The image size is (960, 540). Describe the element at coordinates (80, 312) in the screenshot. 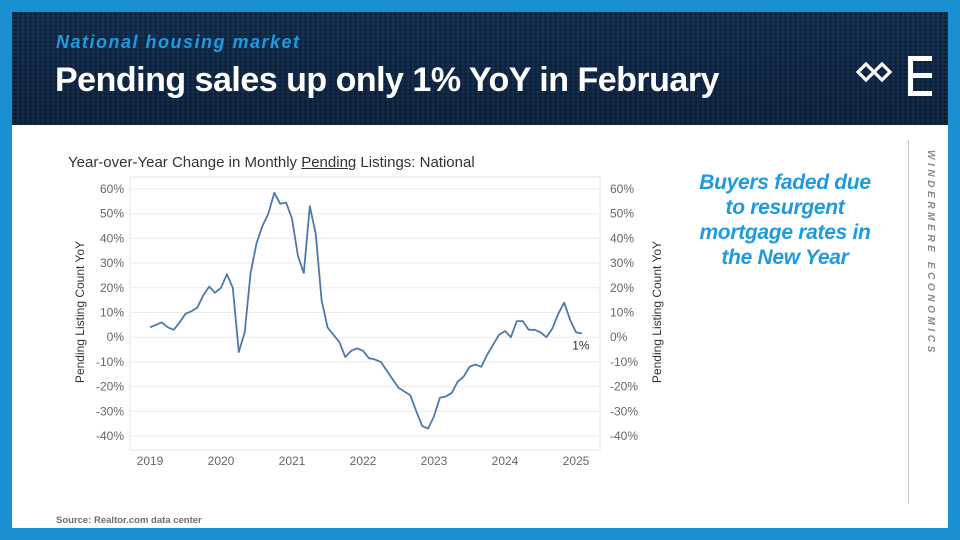

I see `y-axis-label-left: Pending Listing Count YoY` at that location.